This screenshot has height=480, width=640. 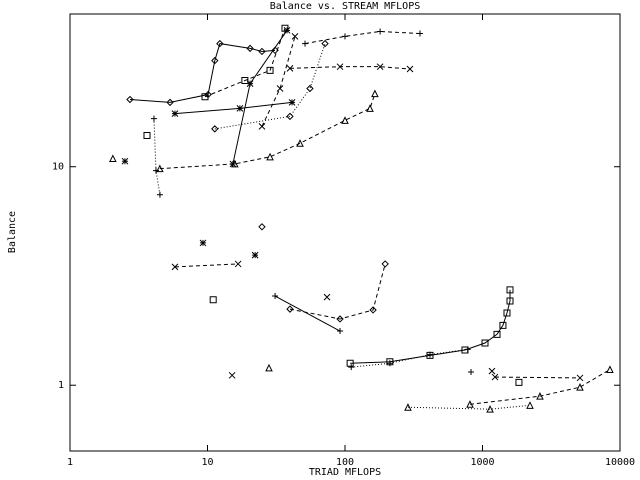 What do you see at coordinates (61, 385) in the screenshot?
I see `y-tick-label: 1` at bounding box center [61, 385].